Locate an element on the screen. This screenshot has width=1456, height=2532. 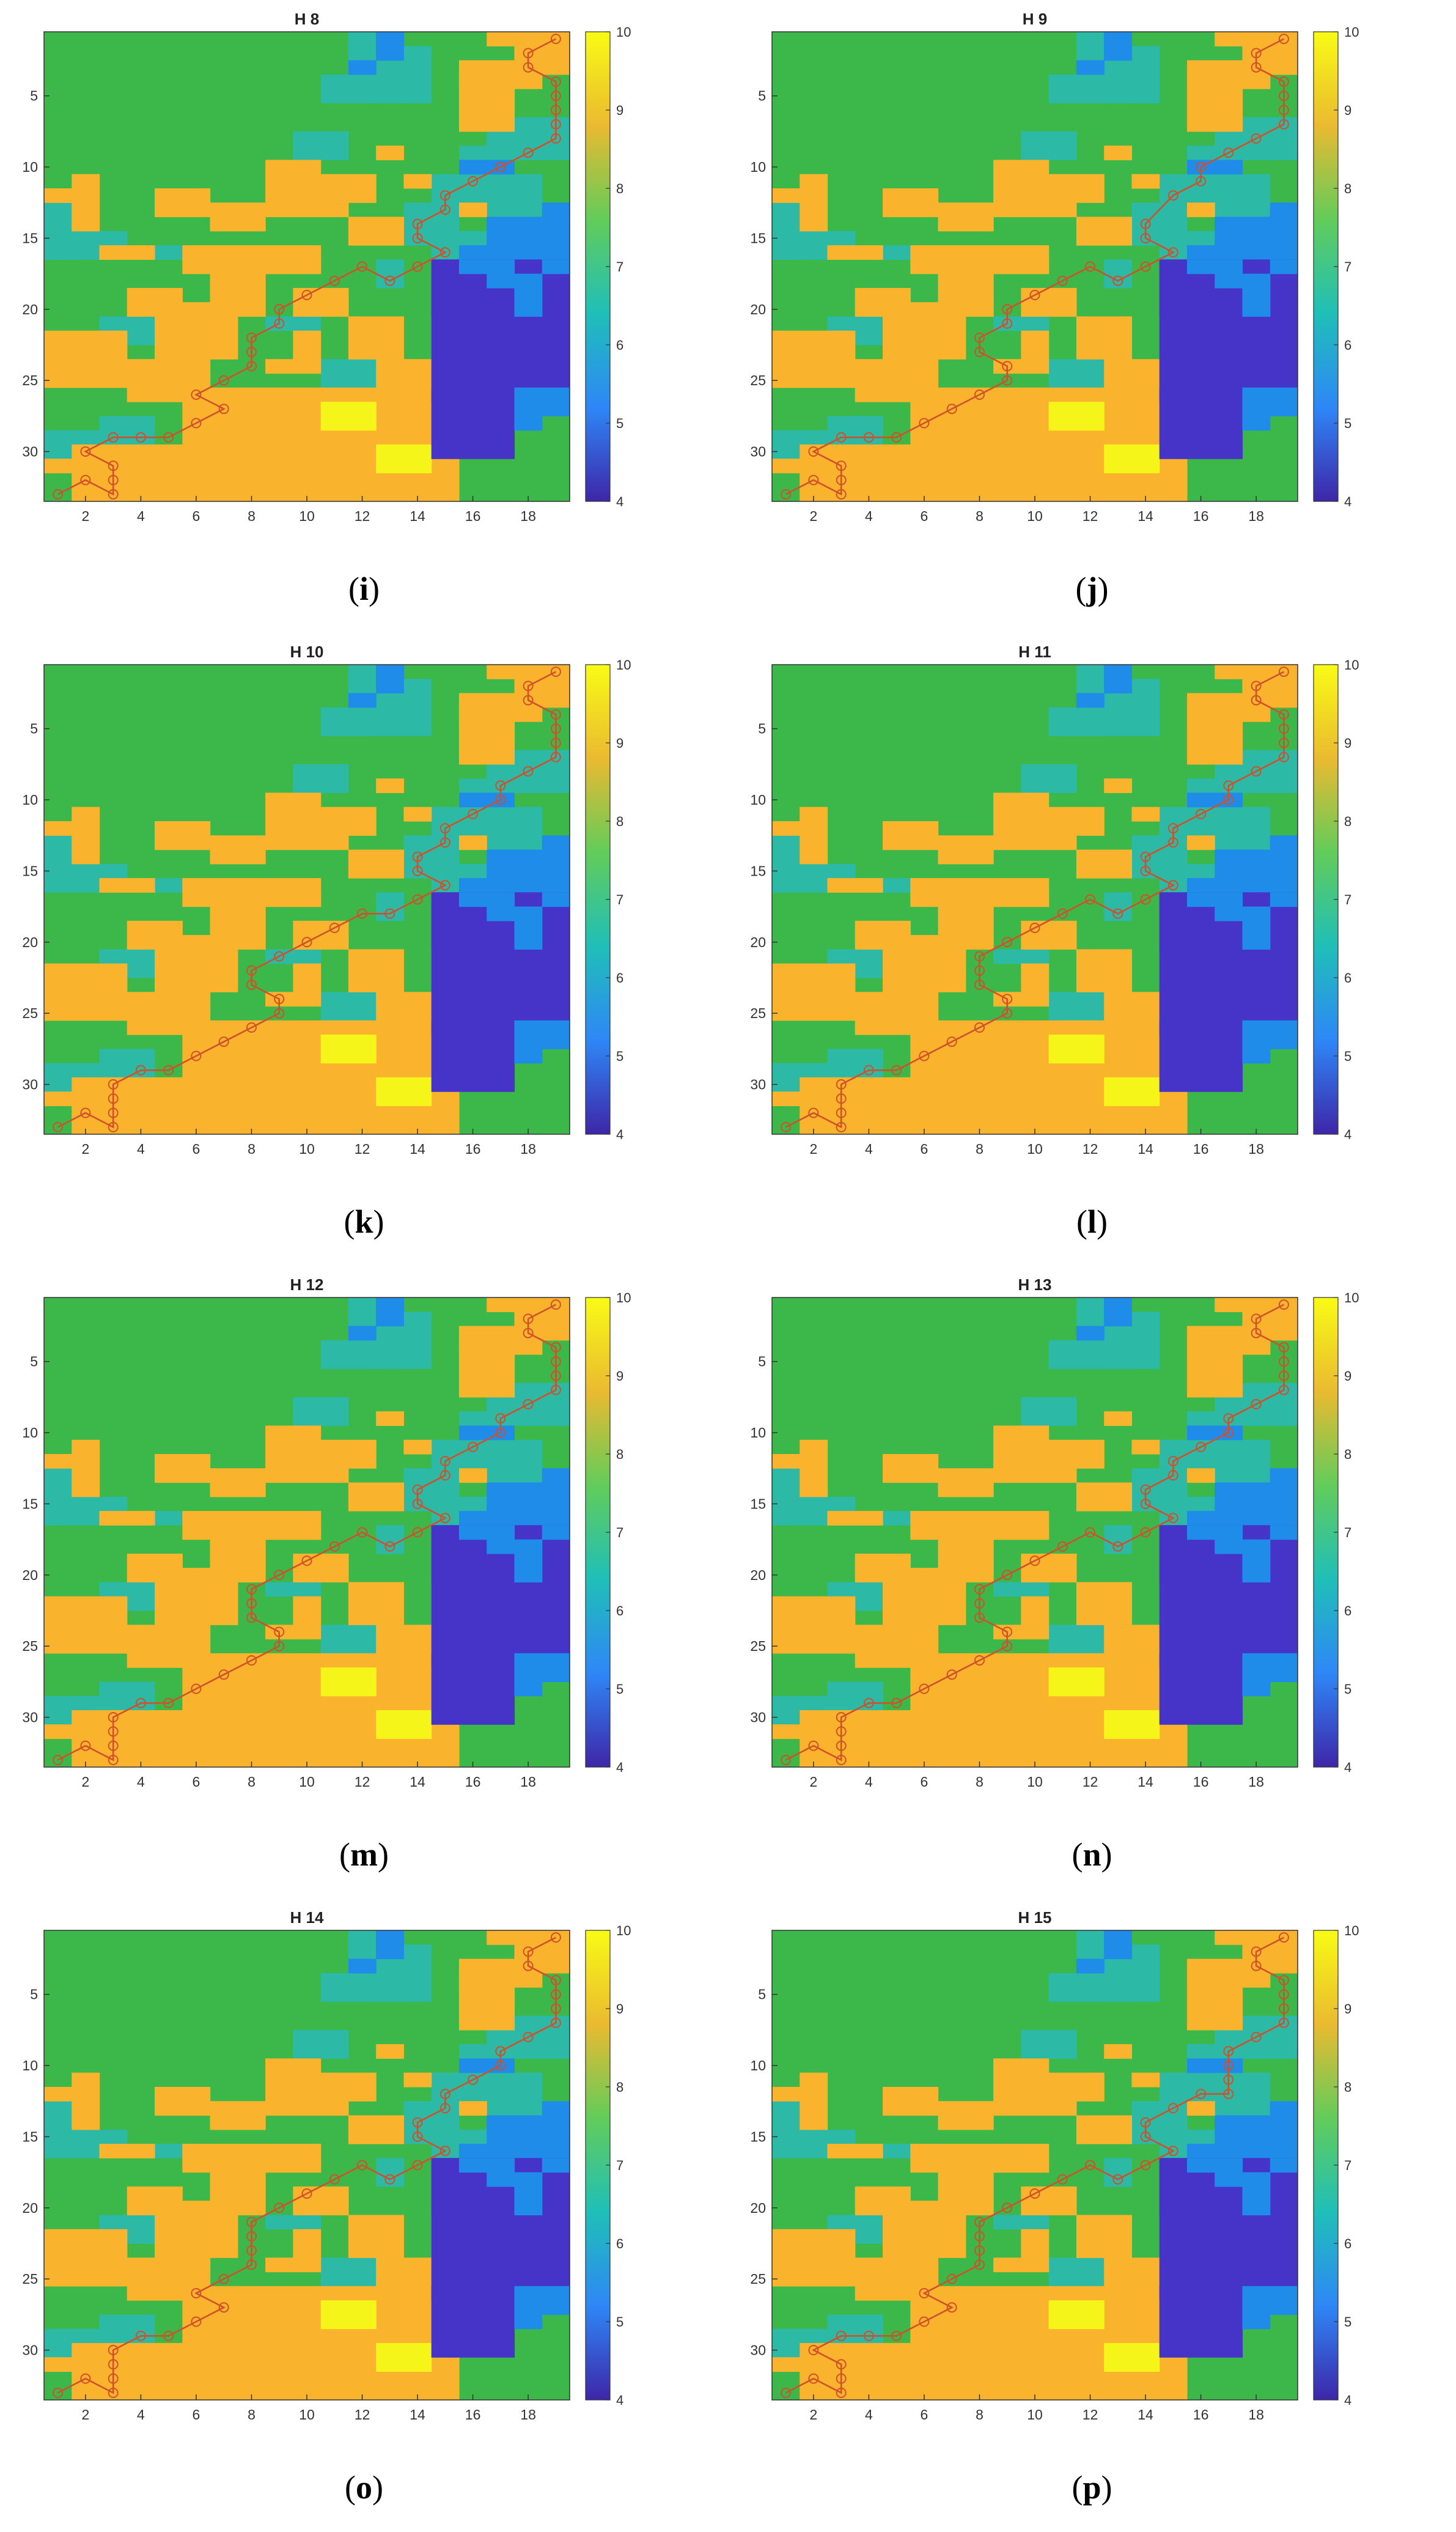
heatmap-chart: H 12 2 4 6 8 10 12 14 16 18 5 10 15 20 25 30 4 5 6 7 8 9 10 is located at coordinates (326, 1532).